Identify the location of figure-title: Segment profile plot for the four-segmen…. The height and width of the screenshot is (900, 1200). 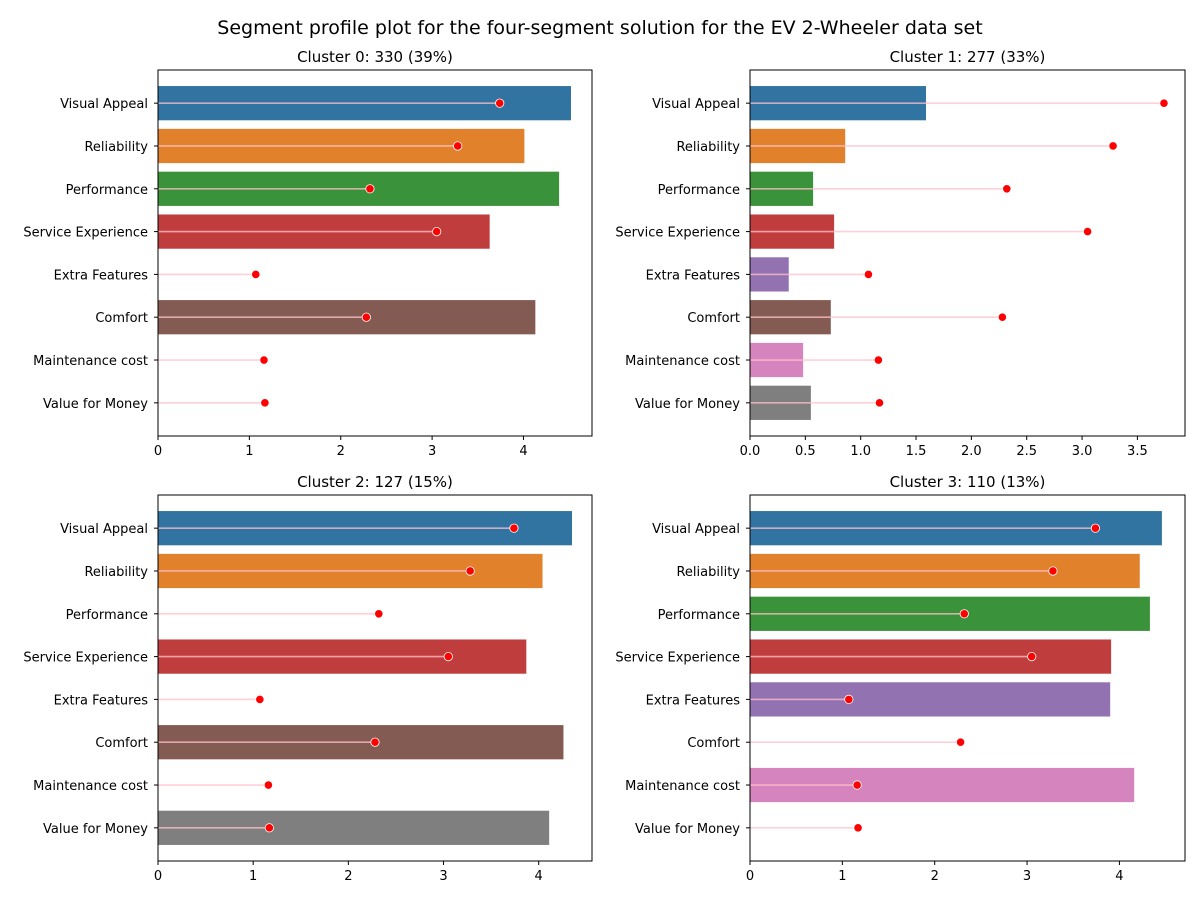
(599, 28).